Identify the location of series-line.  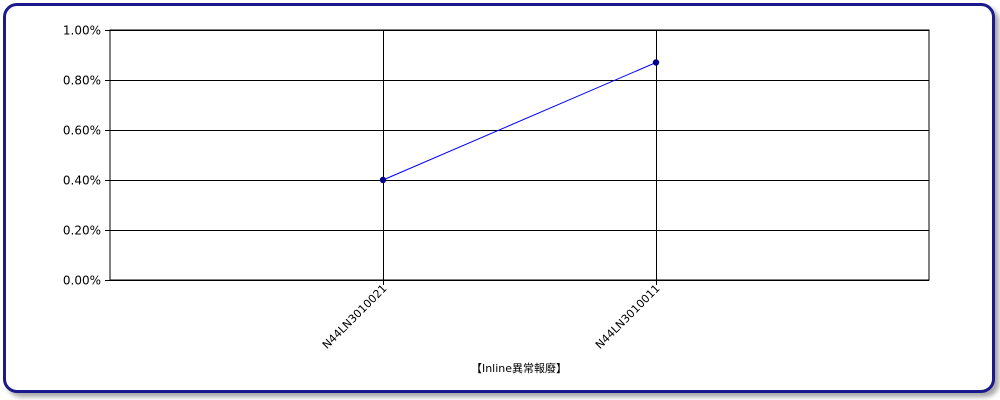
(519, 121).